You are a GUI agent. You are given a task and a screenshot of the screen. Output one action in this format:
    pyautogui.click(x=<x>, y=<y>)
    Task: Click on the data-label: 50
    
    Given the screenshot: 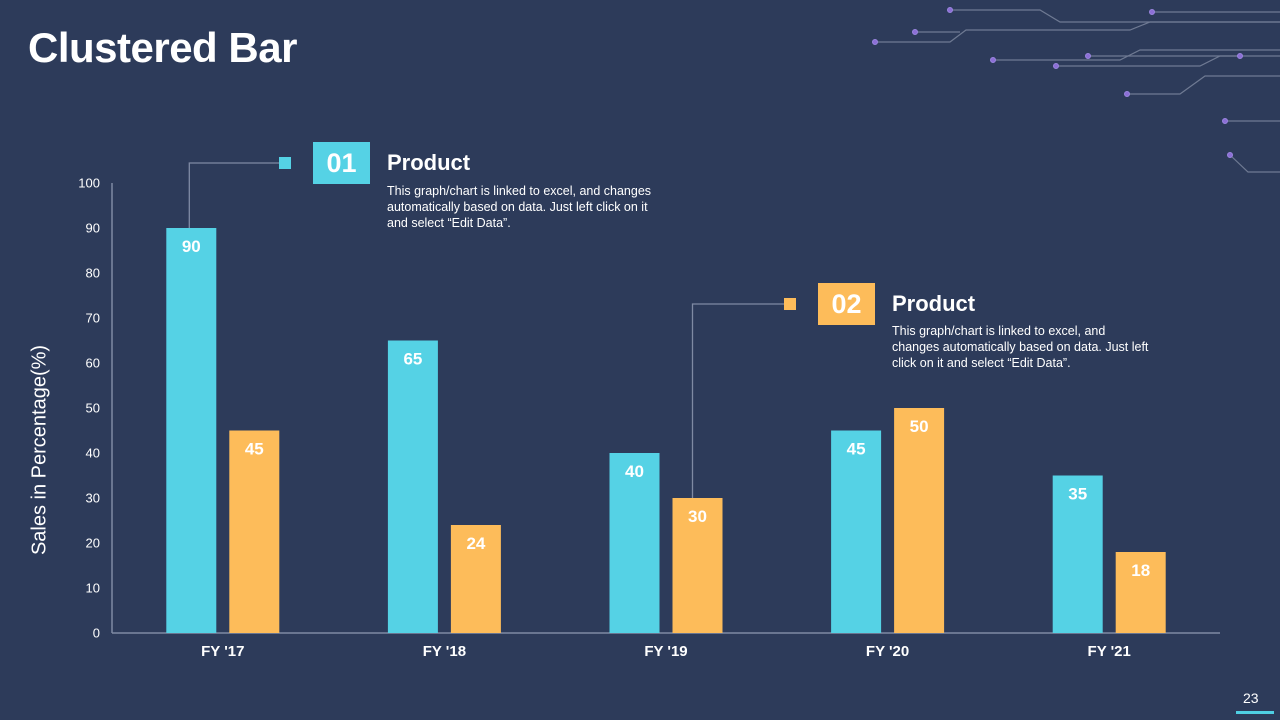 What is the action you would take?
    pyautogui.click(x=919, y=426)
    